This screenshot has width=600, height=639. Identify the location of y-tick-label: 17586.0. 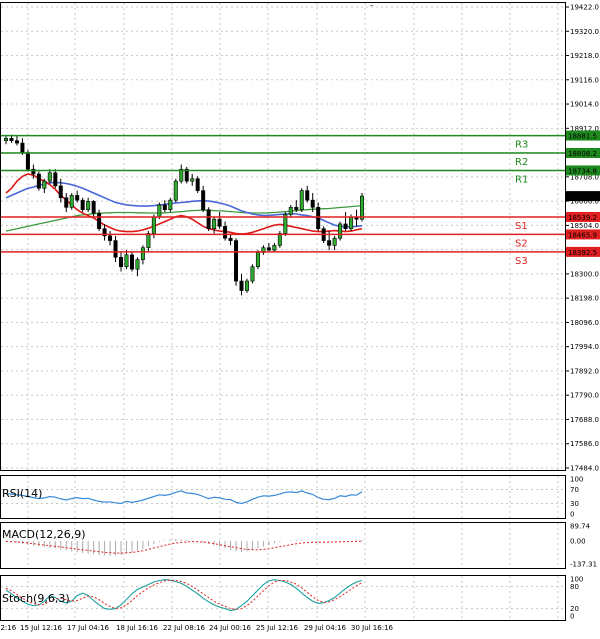
(584, 444).